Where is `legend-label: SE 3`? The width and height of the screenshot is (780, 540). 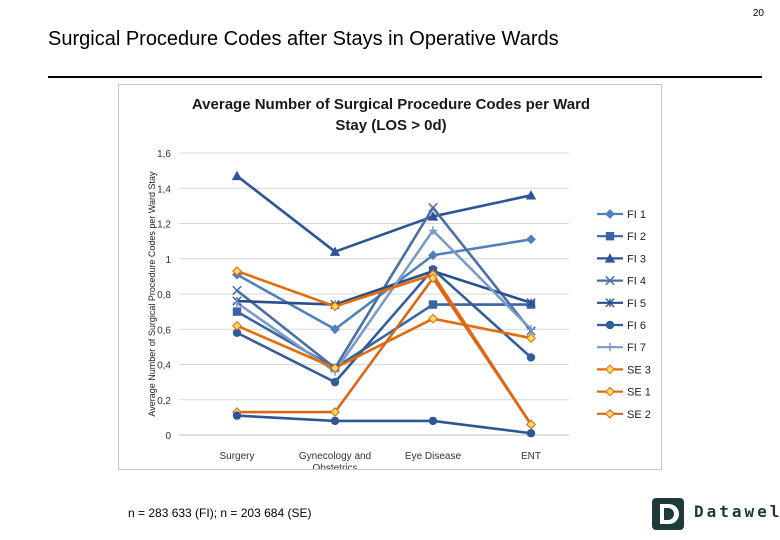
legend-label: SE 3 is located at coordinates (639, 370).